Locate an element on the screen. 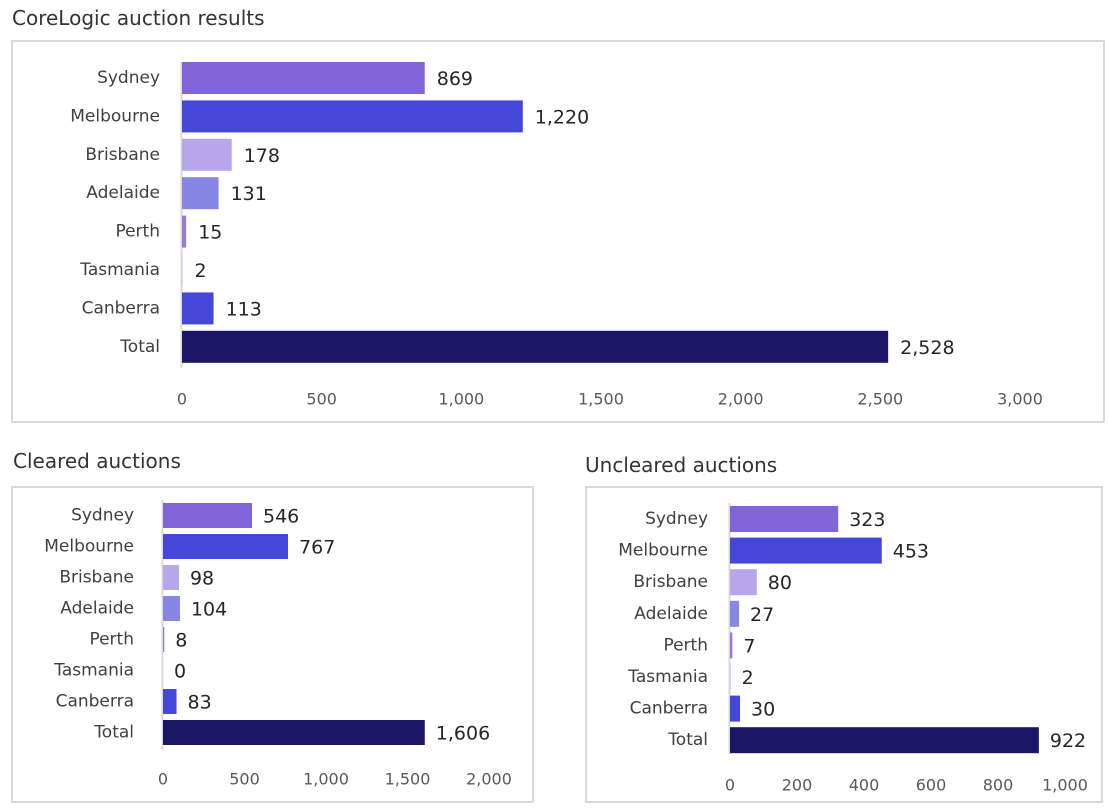 This screenshot has width=1109, height=812. data-label-perth: 7 is located at coordinates (749, 646).